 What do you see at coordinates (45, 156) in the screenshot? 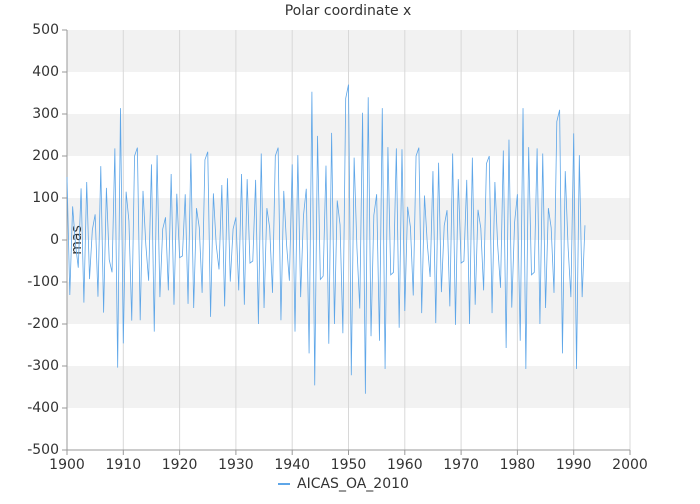
I see `y-tick-label: 200` at bounding box center [45, 156].